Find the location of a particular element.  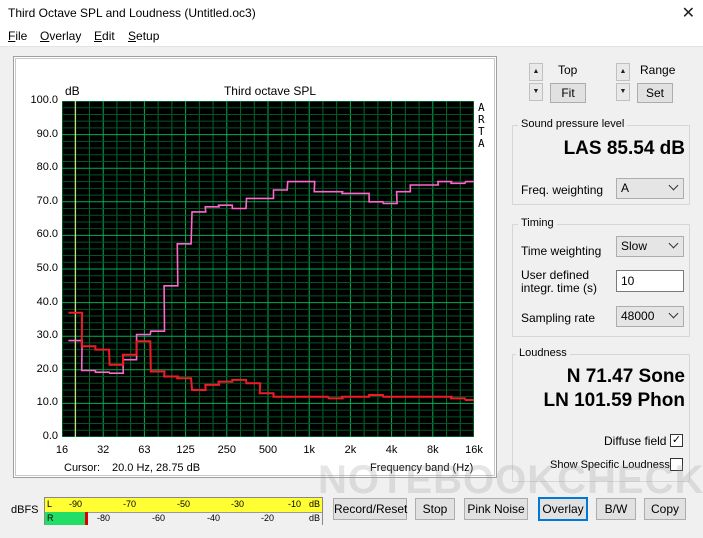

x-tick-label: 2k is located at coordinates (350, 450).